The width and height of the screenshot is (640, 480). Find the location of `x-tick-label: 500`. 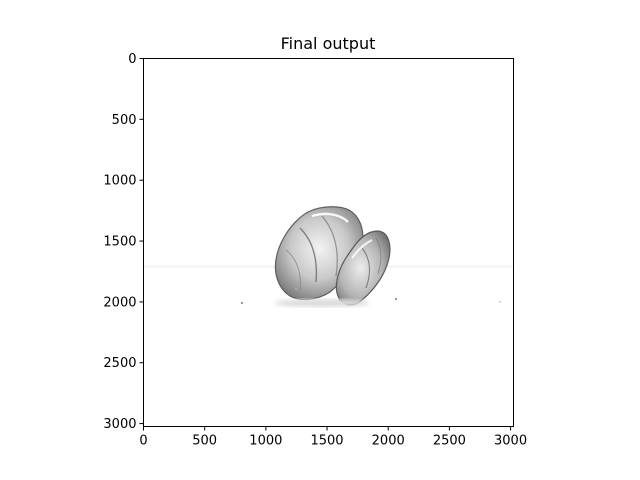

x-tick-label: 500 is located at coordinates (204, 441).